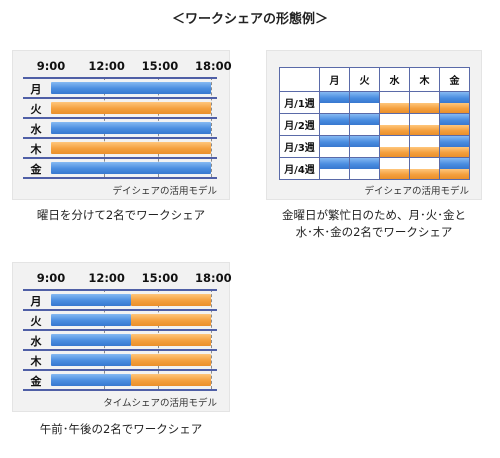  What do you see at coordinates (394, 79) in the screenshot?
I see `grid-column-header: 水` at bounding box center [394, 79].